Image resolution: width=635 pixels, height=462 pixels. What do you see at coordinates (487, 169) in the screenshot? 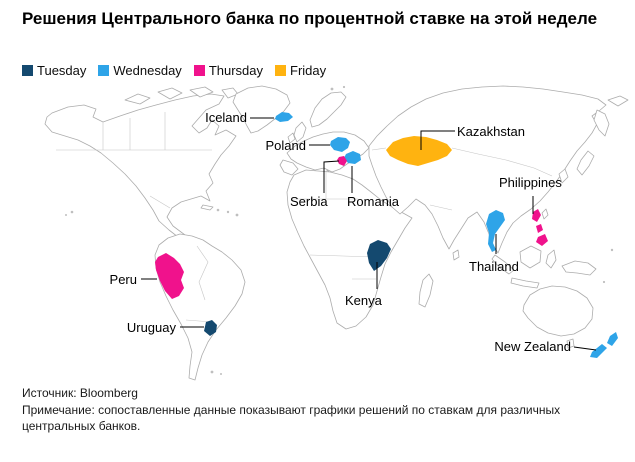
I see `continent-asia` at bounding box center [487, 169].